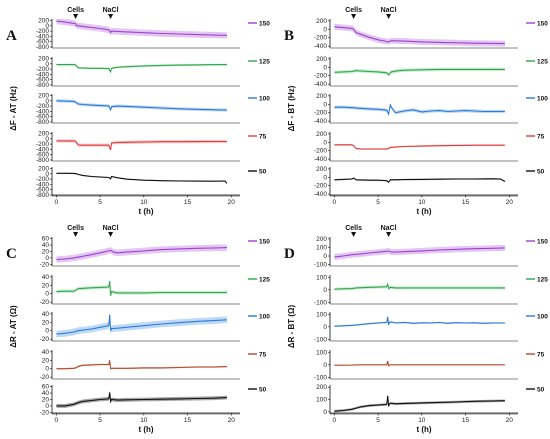 Image resolution: width=550 pixels, height=439 pixels. Describe the element at coordinates (11, 254) in the screenshot. I see `panel-letter: C` at that location.